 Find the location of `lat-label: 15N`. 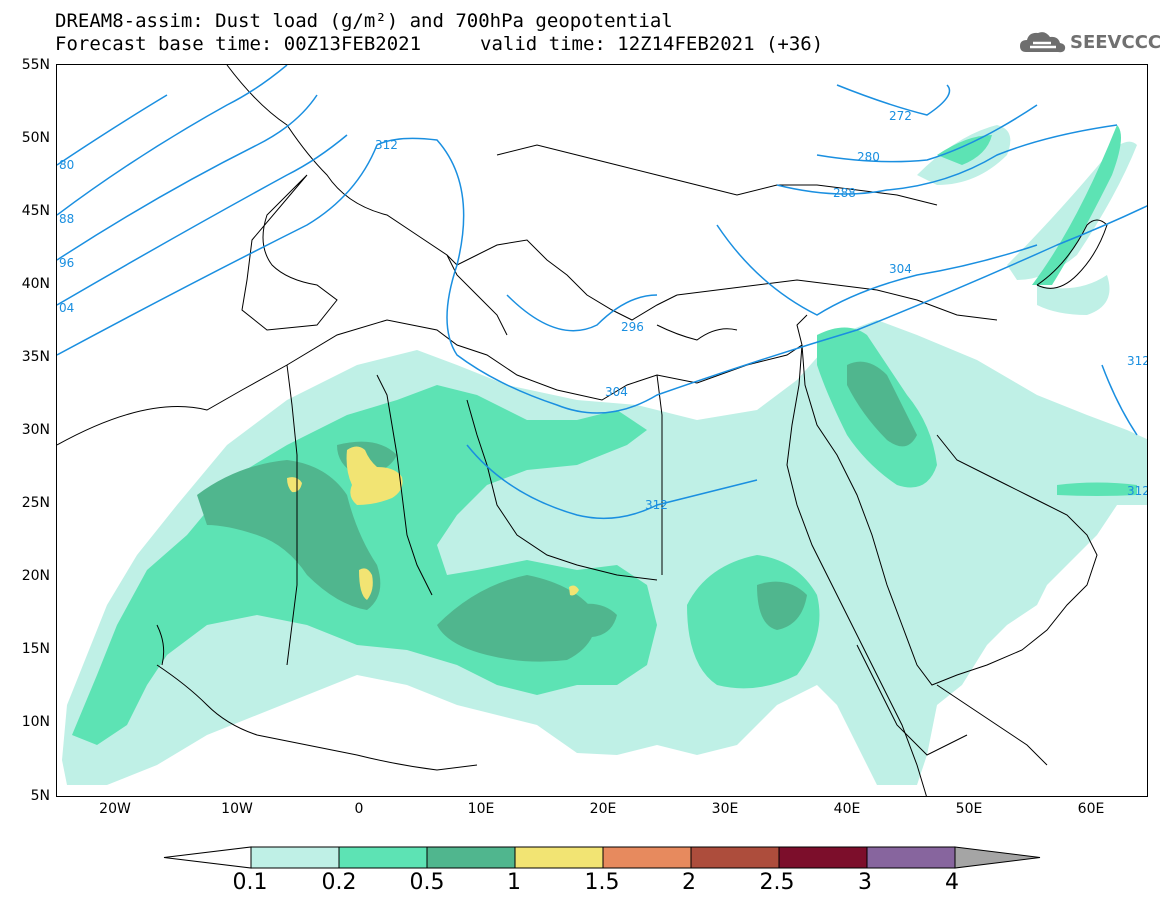

lat-label: 15N is located at coordinates (35, 649).